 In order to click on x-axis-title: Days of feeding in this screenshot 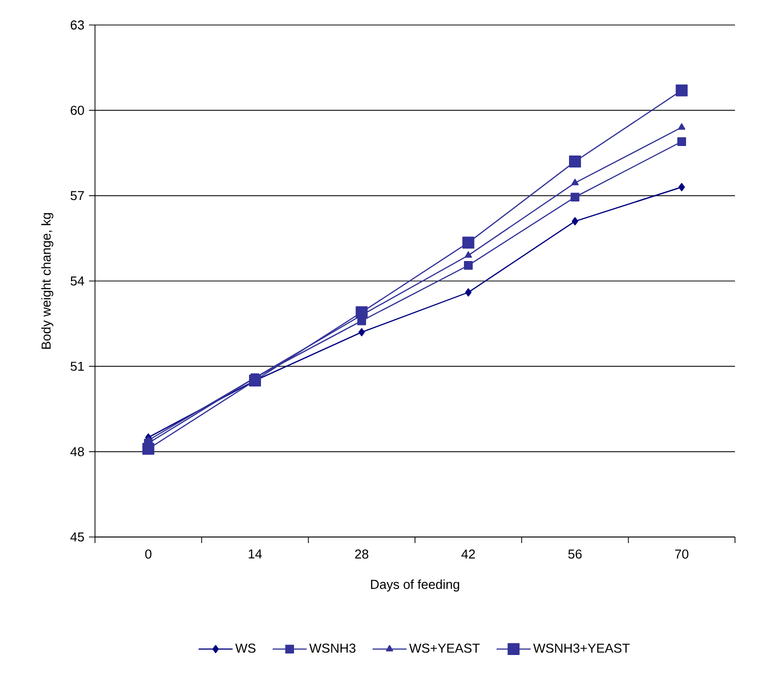, I will do `click(415, 585)`.